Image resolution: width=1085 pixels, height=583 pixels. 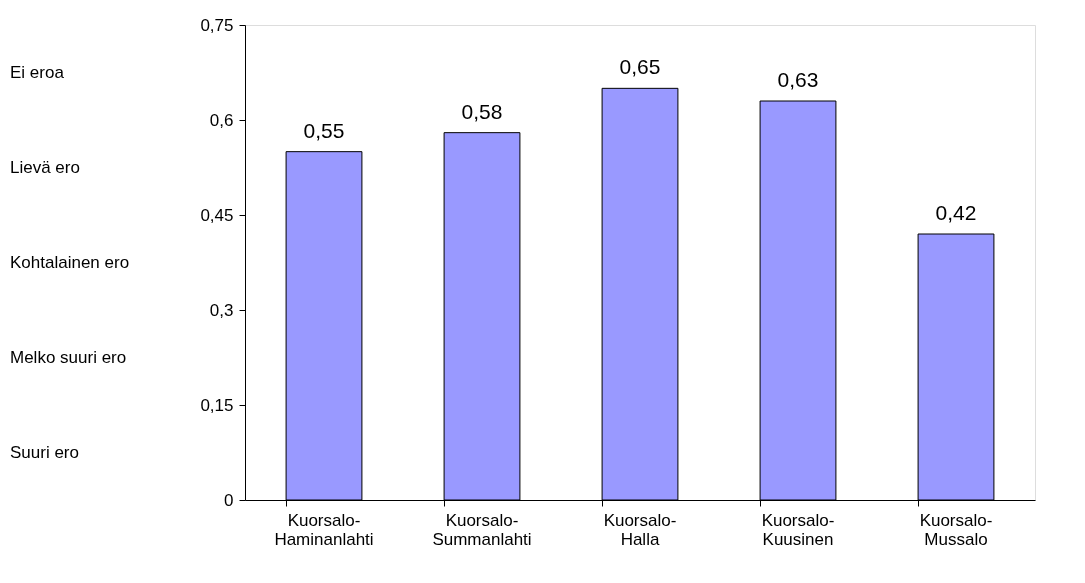 I want to click on text: Suuri ero, so click(x=44, y=452).